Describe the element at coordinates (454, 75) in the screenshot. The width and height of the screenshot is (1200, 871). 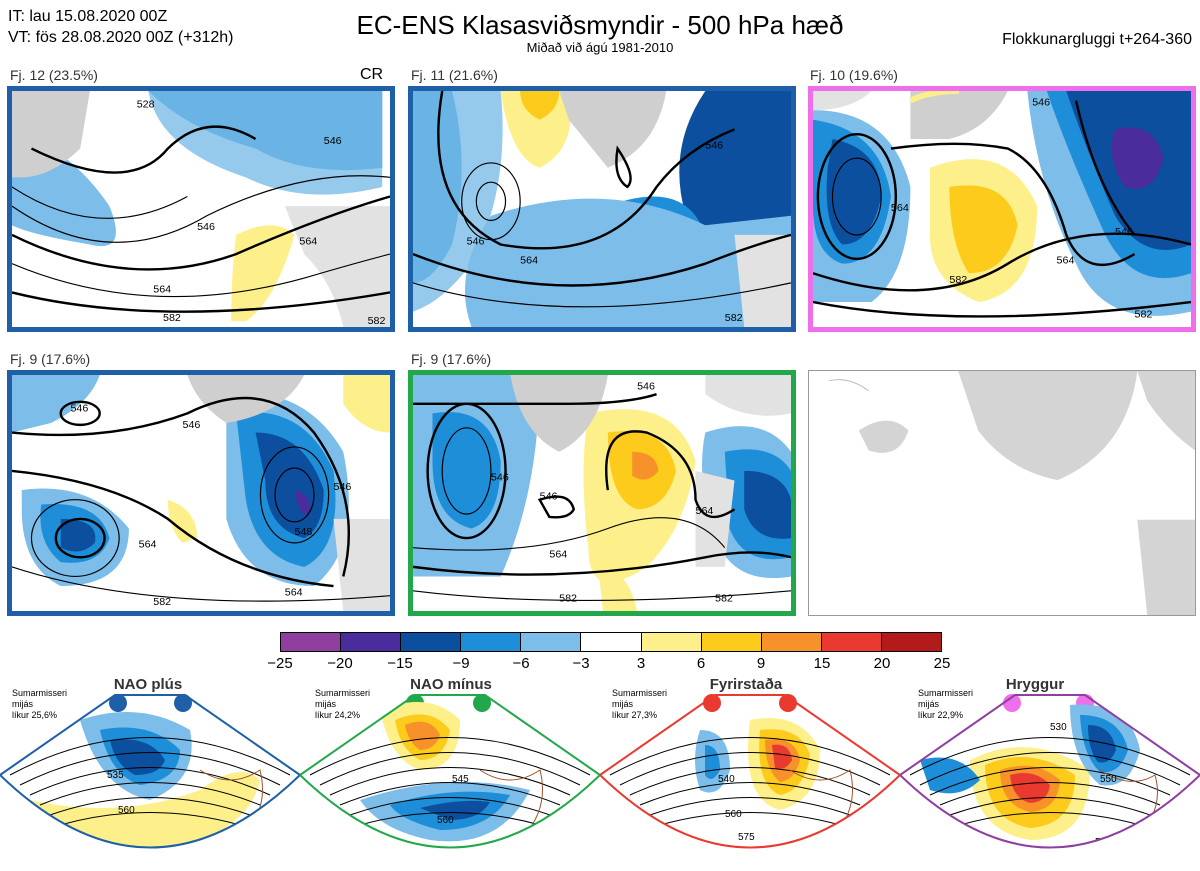
I see `panel-2-label: Fj. 11 (21.6%)` at that location.